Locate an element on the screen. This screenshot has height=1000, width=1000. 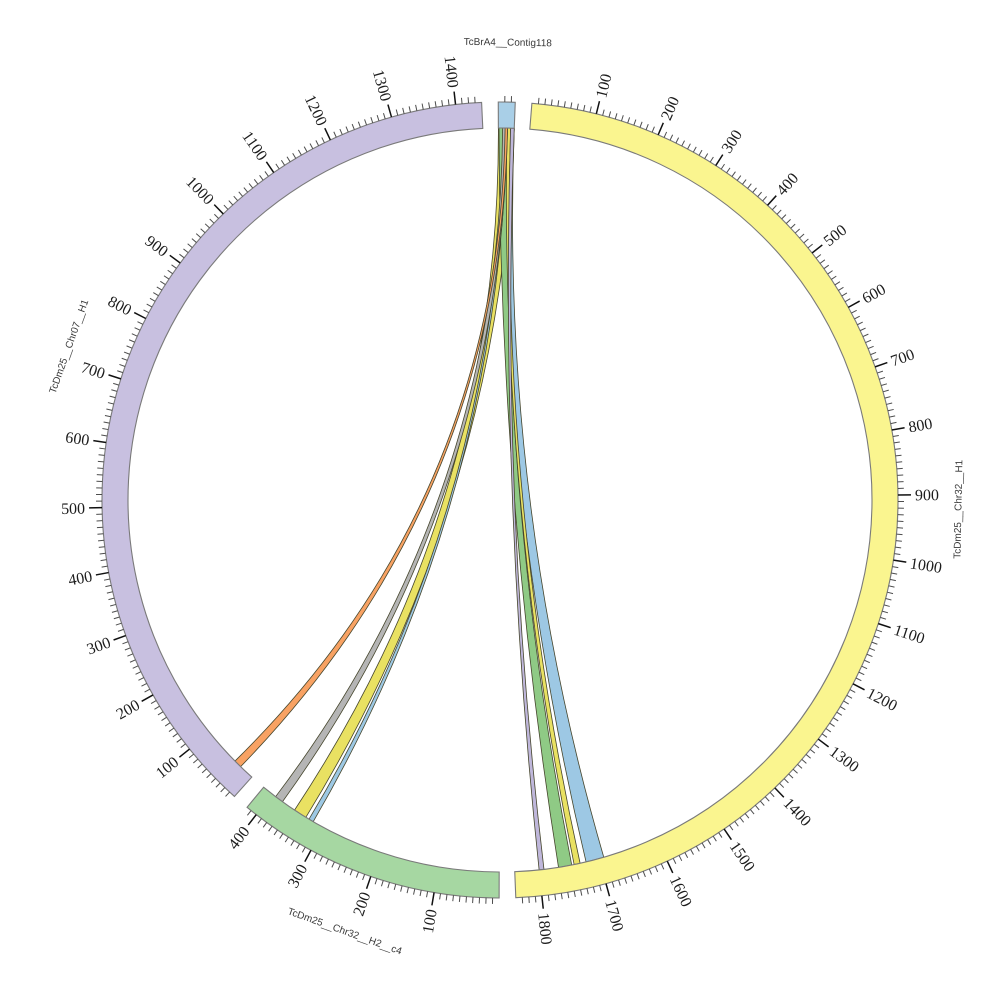
tick-label-chr07h1-1000: 1000 is located at coordinates (199, 191).